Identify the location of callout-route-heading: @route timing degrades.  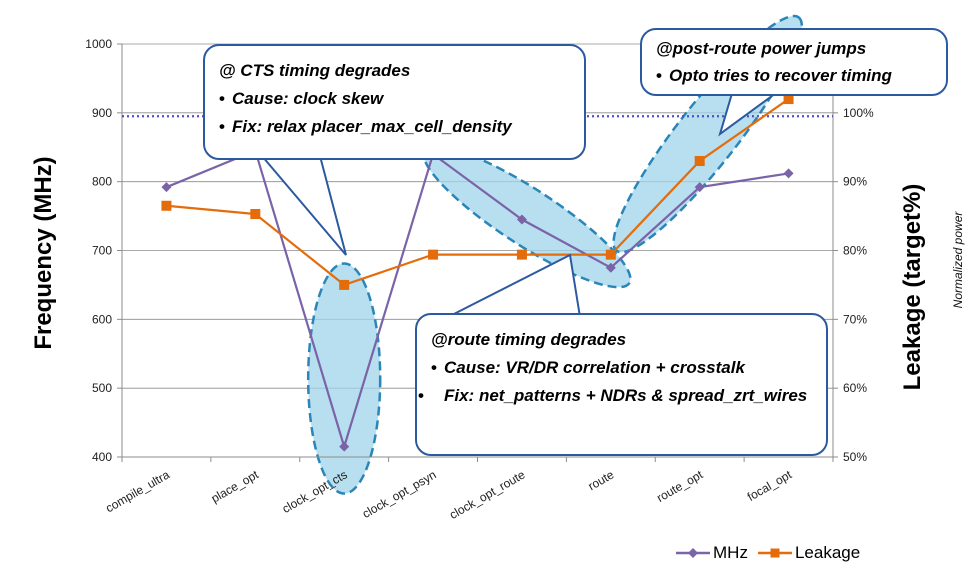
(529, 339).